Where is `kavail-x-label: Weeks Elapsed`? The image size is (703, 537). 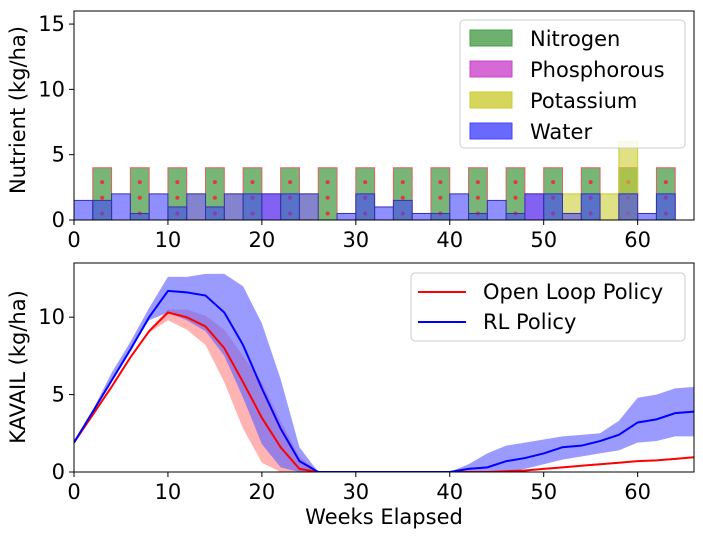
kavail-x-label: Weeks Elapsed is located at coordinates (384, 517).